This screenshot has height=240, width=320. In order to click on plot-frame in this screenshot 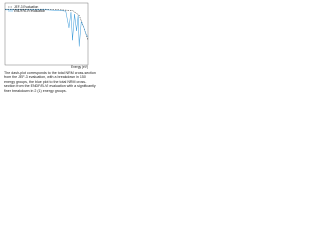, I will do `click(46, 34)`.